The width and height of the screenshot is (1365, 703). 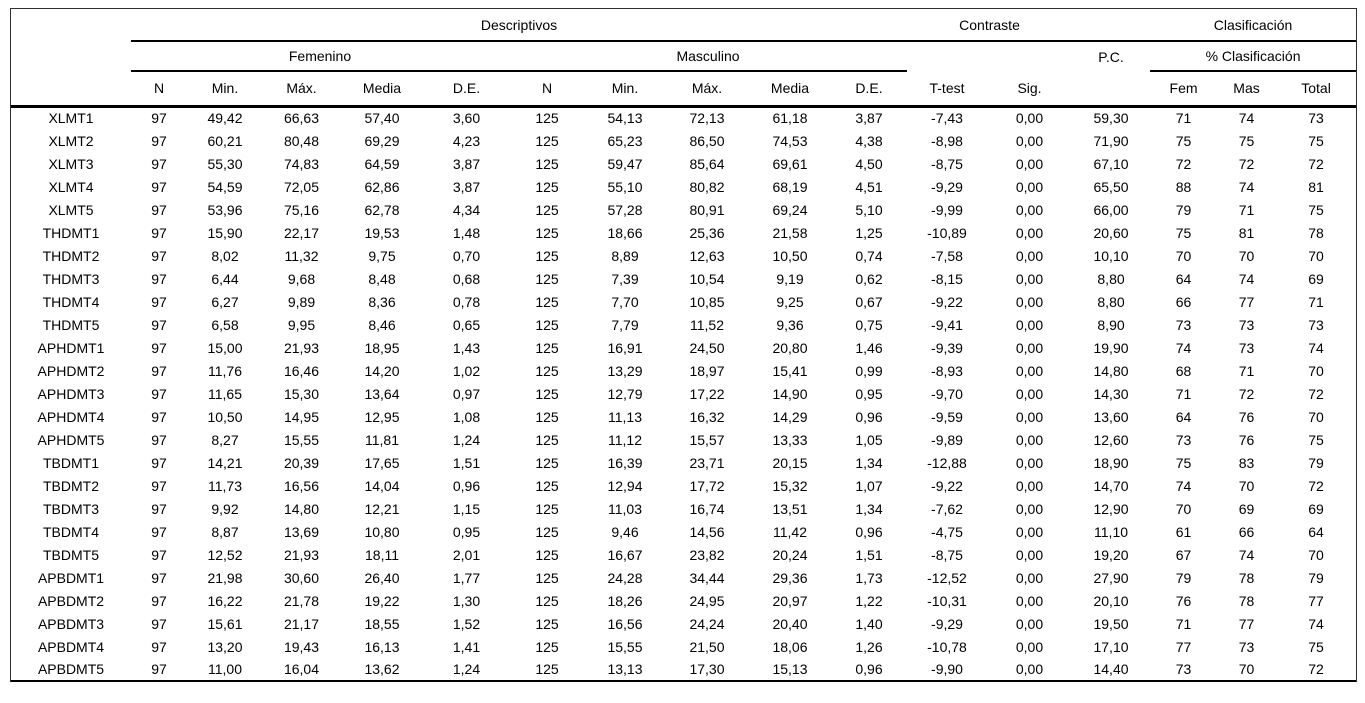 I want to click on column-header-ttest: T-test, so click(x=947, y=89).